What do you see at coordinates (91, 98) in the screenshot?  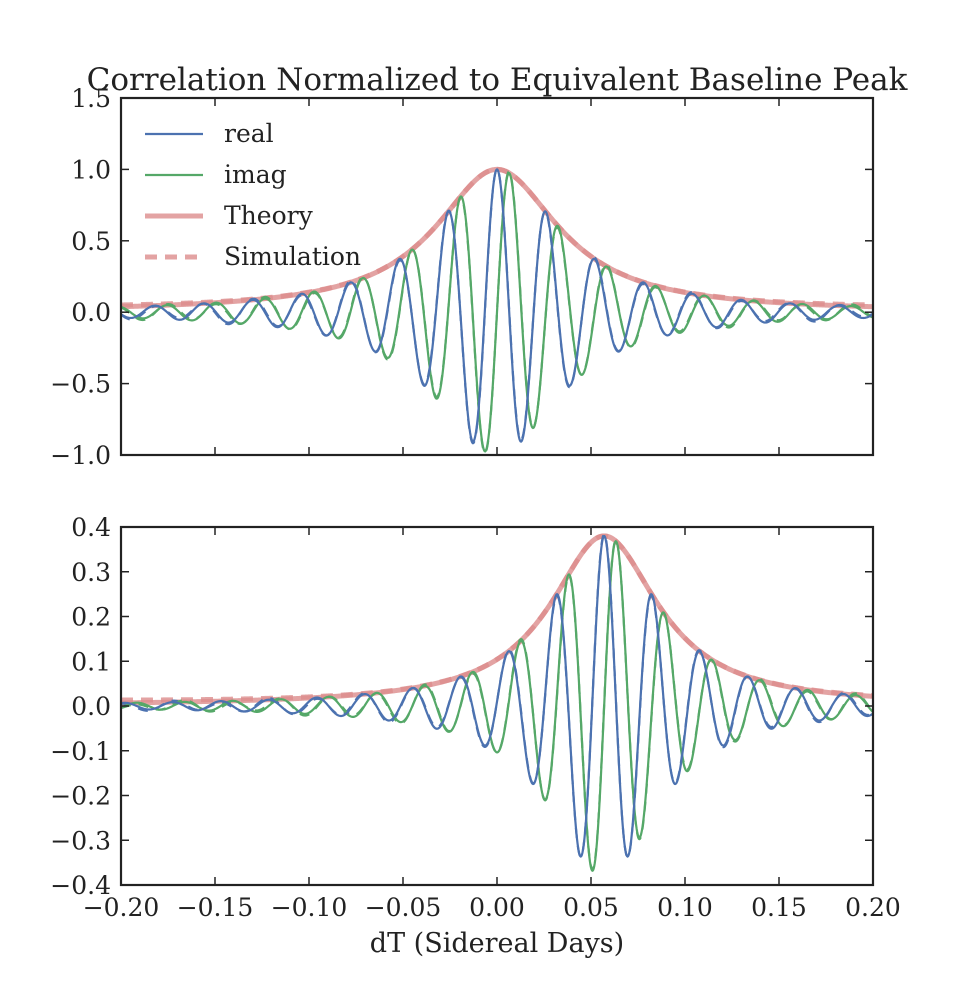 I see `top-ytick-label: 1.5` at bounding box center [91, 98].